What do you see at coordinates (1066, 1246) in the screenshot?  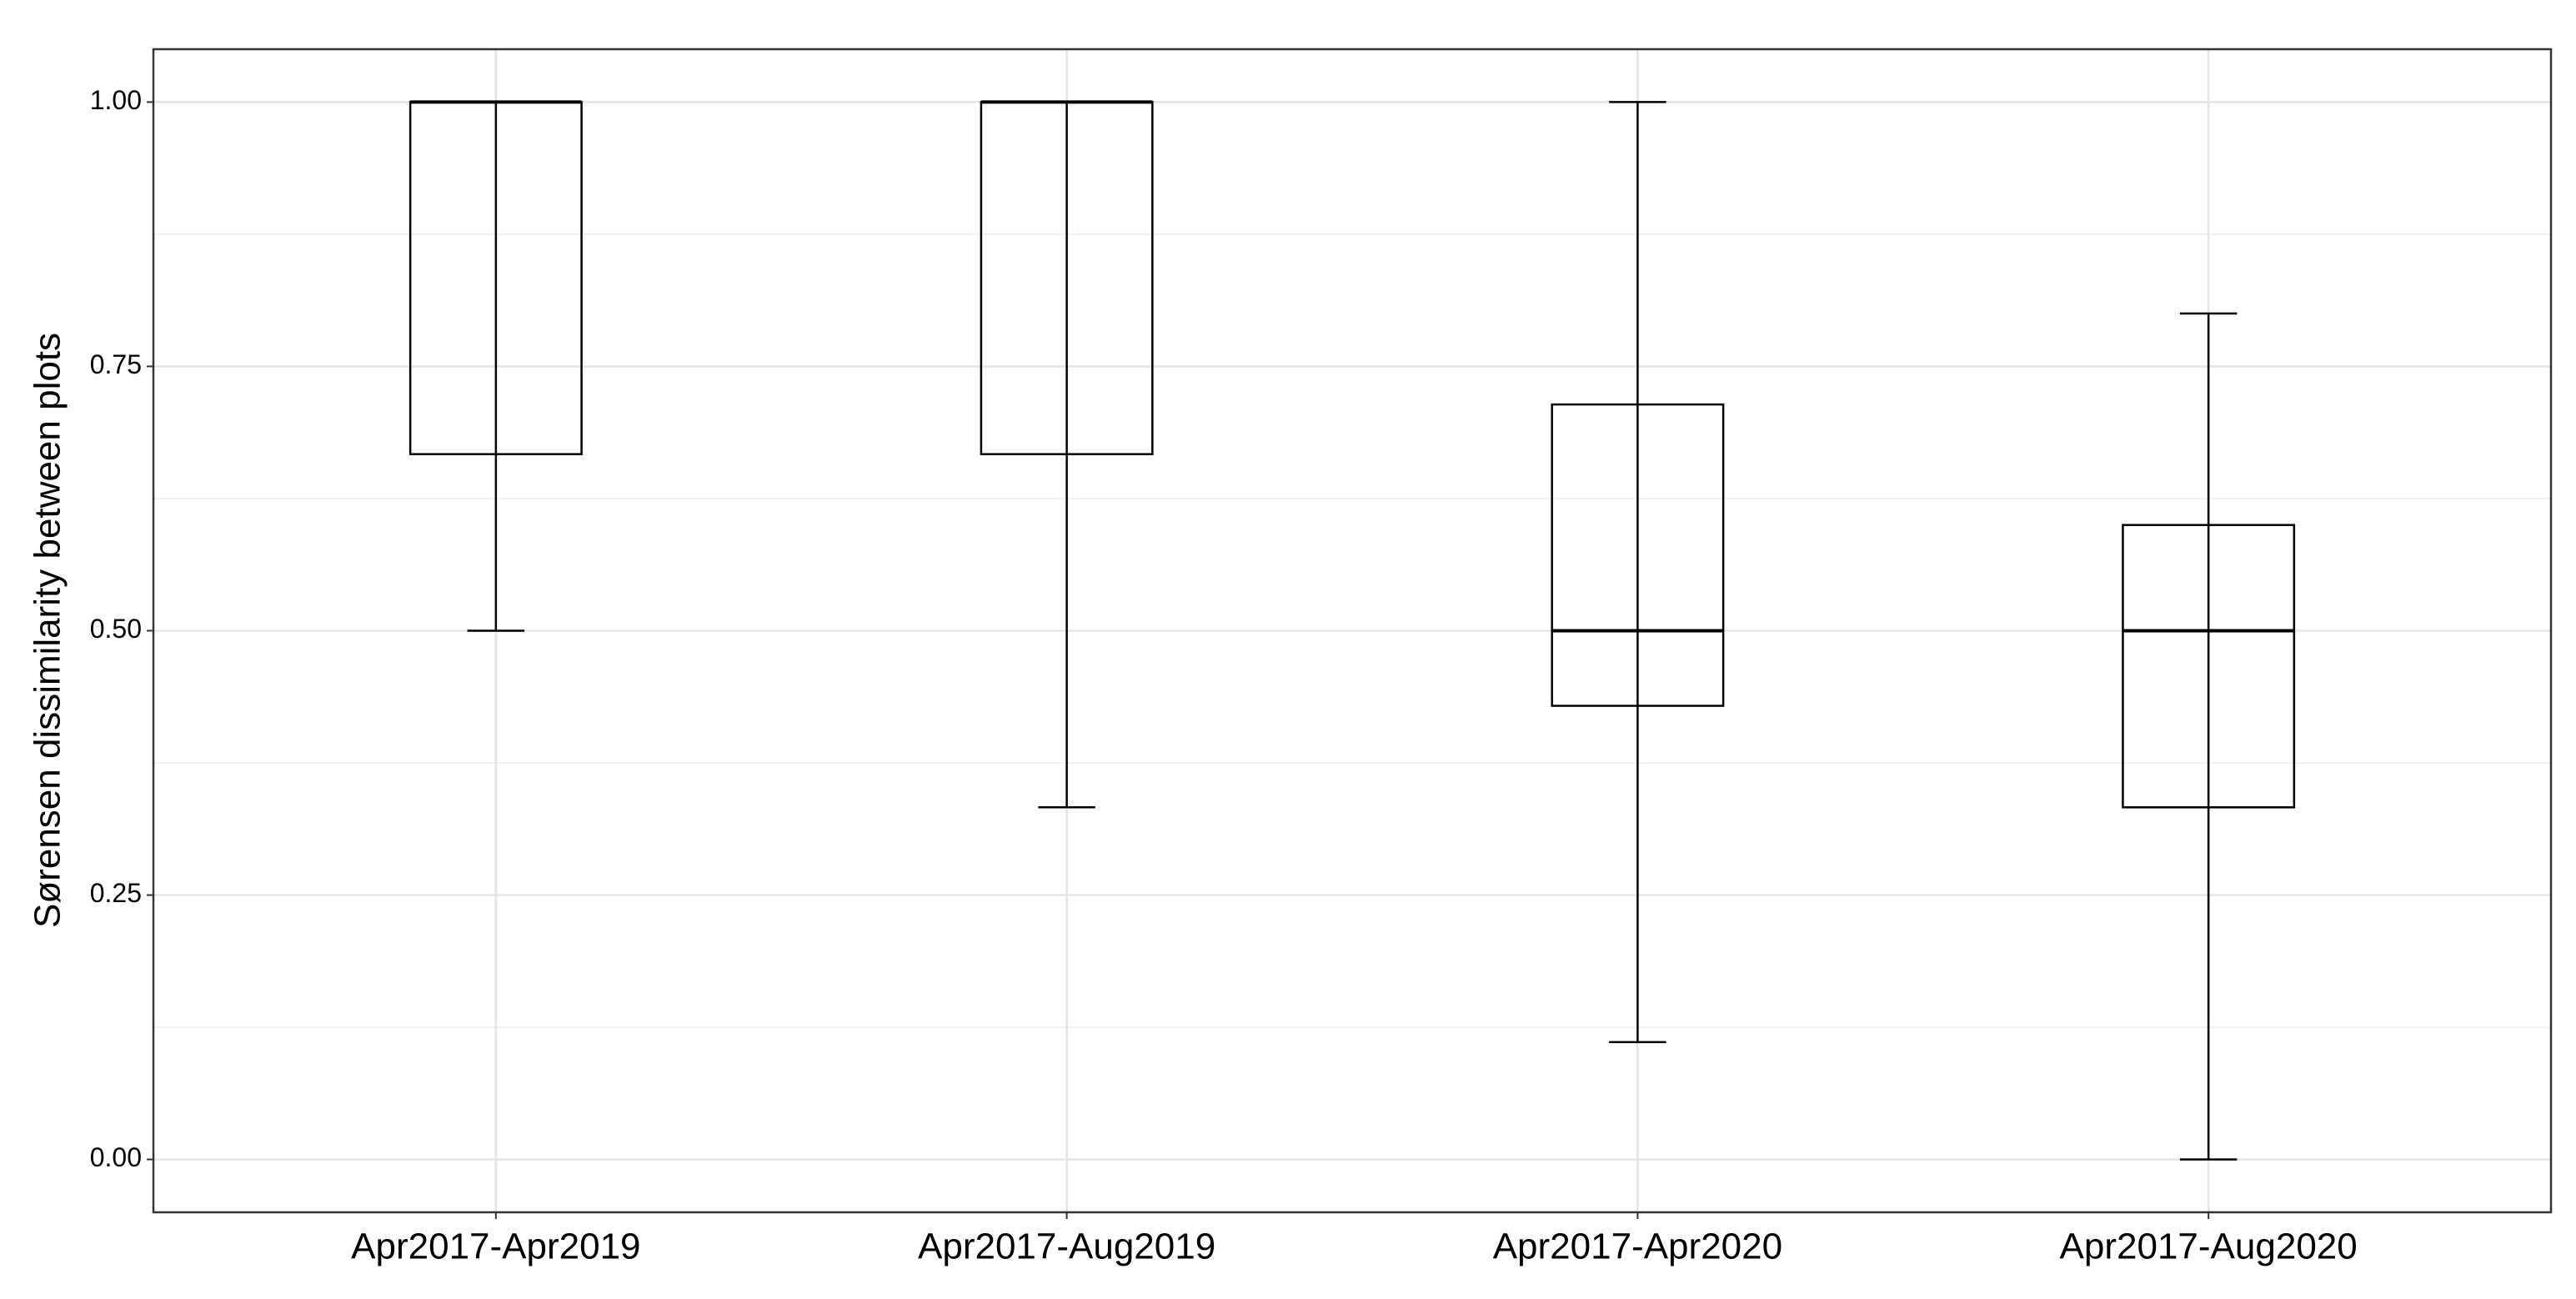 I see `x-tick-label: Apr2017-Aug2019` at bounding box center [1066, 1246].